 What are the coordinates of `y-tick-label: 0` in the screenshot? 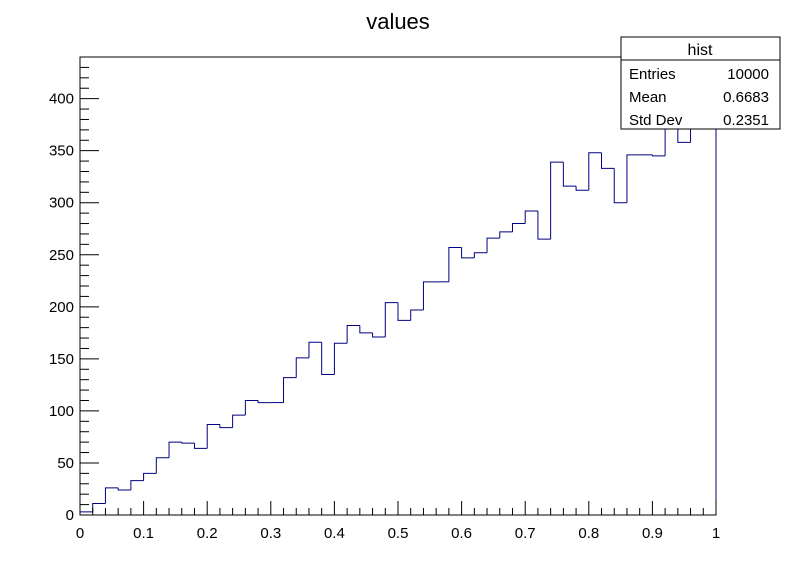 It's located at (70, 515).